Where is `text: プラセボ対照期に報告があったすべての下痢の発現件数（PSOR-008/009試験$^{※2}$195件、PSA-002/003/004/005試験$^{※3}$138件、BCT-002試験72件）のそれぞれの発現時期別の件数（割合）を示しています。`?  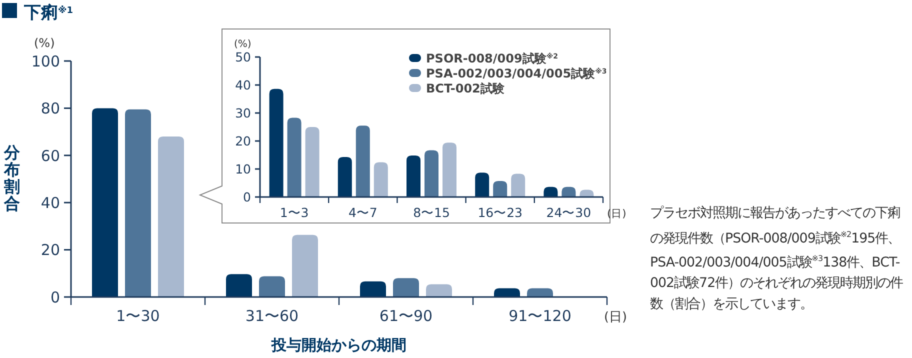 text: プラセボ対照期に報告があったすべての下痢の発現件数（PSOR-008/009試験$^{※2}$195件、PSA-002/003/004/005試験$^{※3}$138件、BCT-002試験72件）のそれぞれの発現時期別の件数（割合）を示しています。 is located at coordinates (776, 259).